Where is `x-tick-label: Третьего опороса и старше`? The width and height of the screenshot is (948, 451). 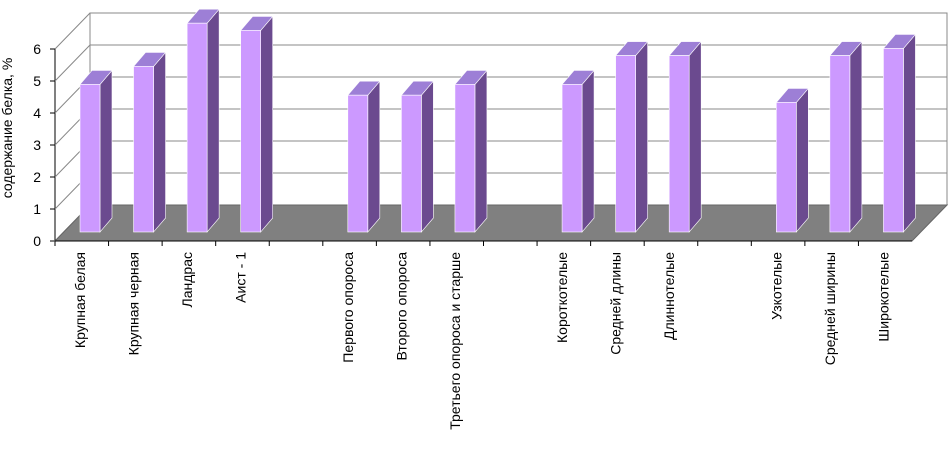 x-tick-label: Третьего опороса и старше is located at coordinates (455, 341).